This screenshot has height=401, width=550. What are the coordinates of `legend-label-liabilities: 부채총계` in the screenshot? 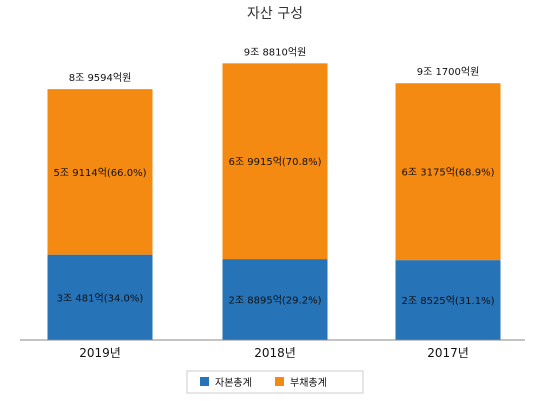 It's located at (308, 383).